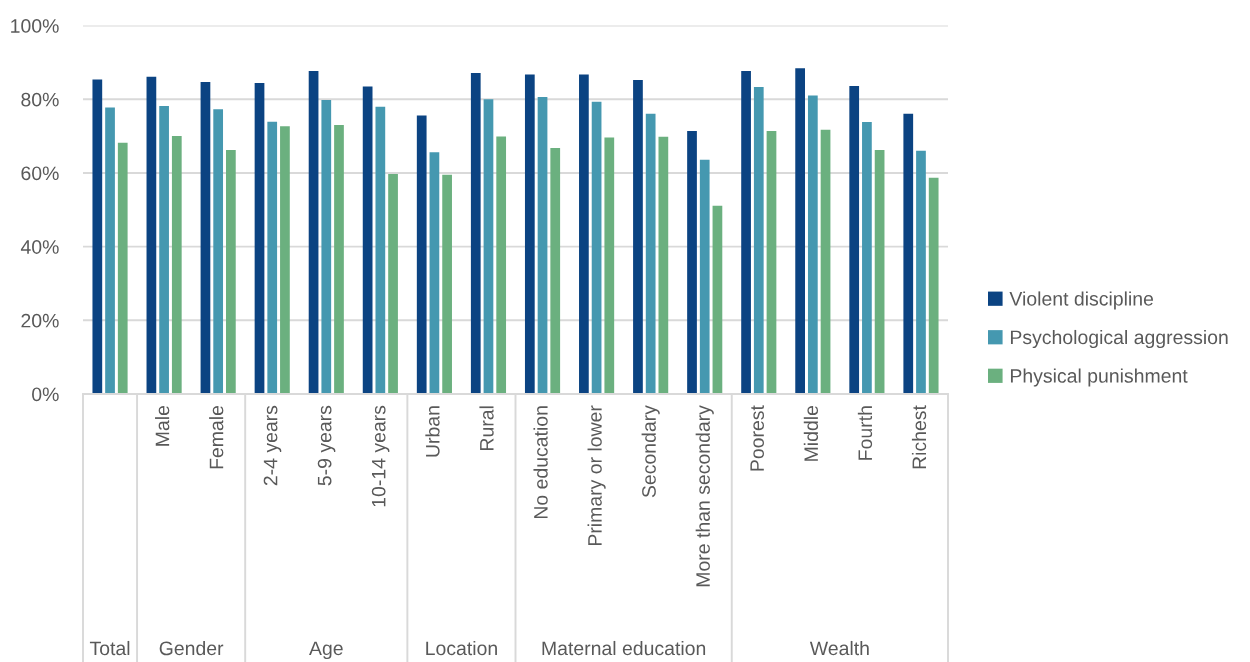 The image size is (1250, 662). What do you see at coordinates (839, 648) in the screenshot?
I see `text: Wealth` at bounding box center [839, 648].